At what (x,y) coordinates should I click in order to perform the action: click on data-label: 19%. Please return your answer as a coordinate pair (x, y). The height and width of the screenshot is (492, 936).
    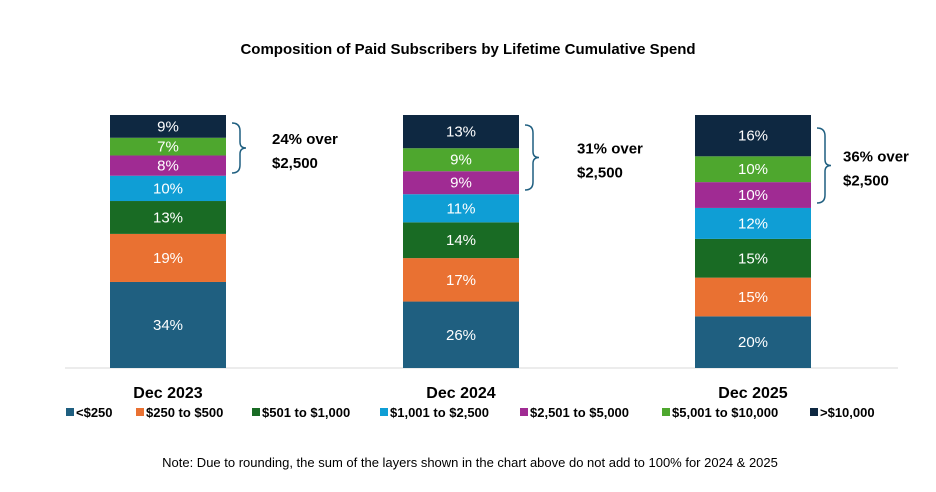
    Looking at the image, I should click on (168, 258).